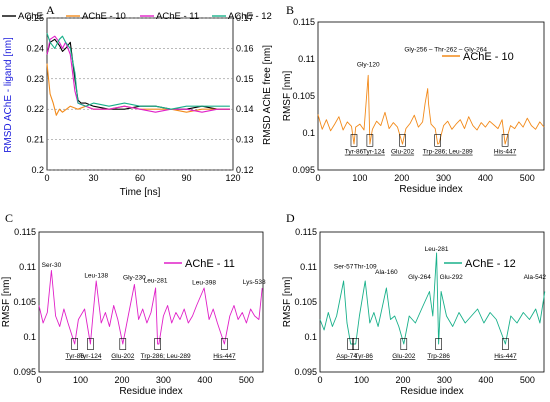  What do you see at coordinates (150, 391) in the screenshot?
I see `x-axis-label-c: Residue index` at bounding box center [150, 391].